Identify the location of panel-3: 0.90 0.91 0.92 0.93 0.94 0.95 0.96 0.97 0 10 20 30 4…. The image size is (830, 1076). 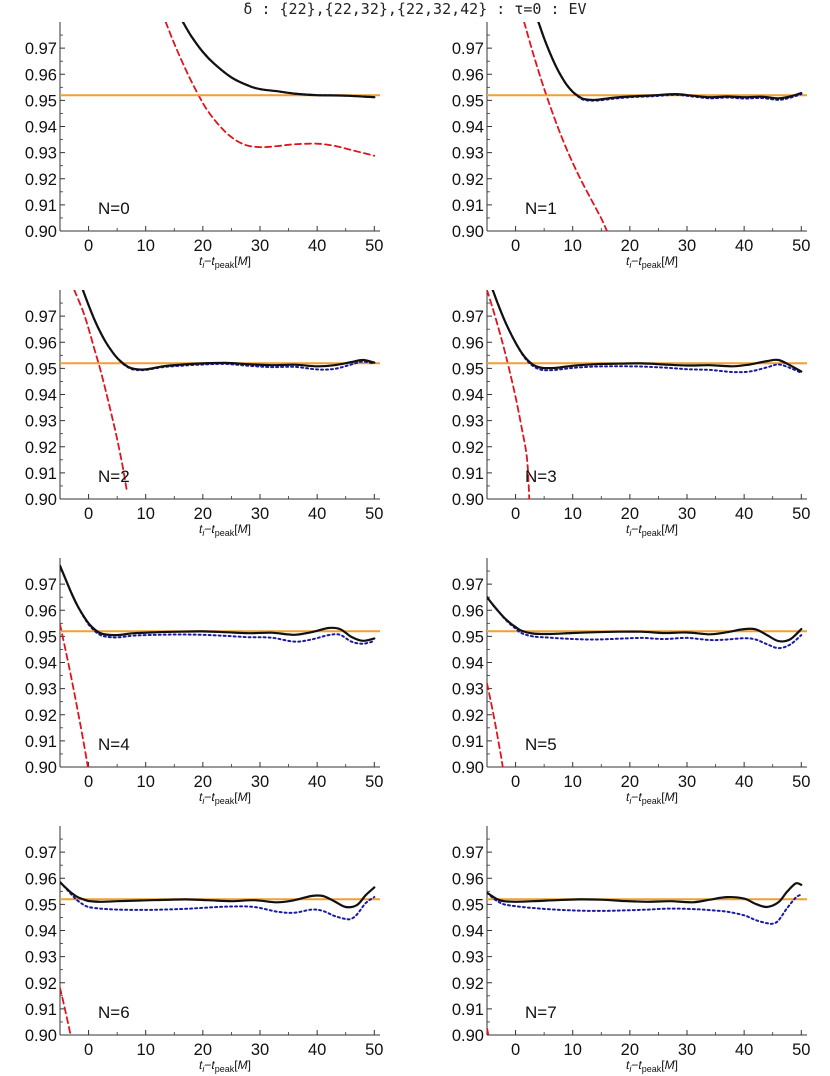
(204, 414).